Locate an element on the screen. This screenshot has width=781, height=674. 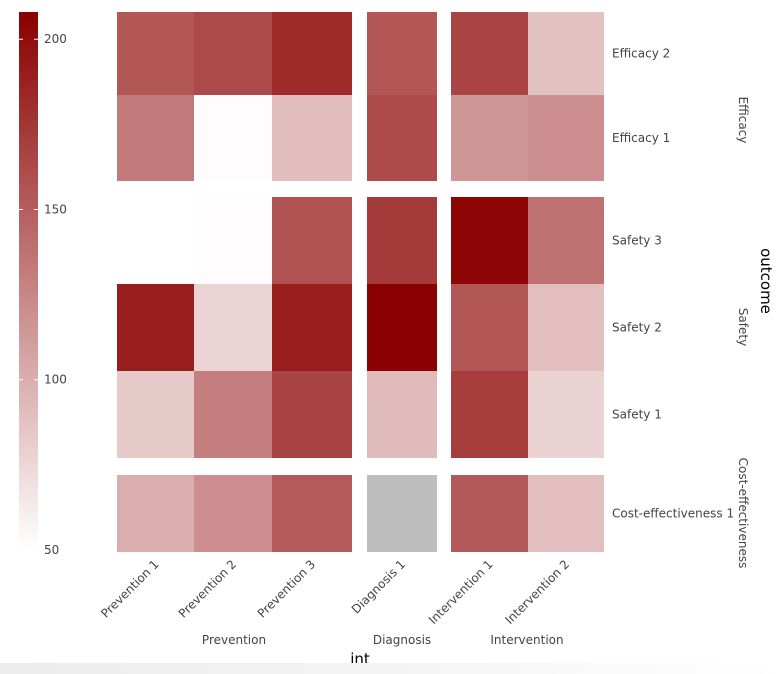
colorbar-tick-label: 150 is located at coordinates (55, 209).